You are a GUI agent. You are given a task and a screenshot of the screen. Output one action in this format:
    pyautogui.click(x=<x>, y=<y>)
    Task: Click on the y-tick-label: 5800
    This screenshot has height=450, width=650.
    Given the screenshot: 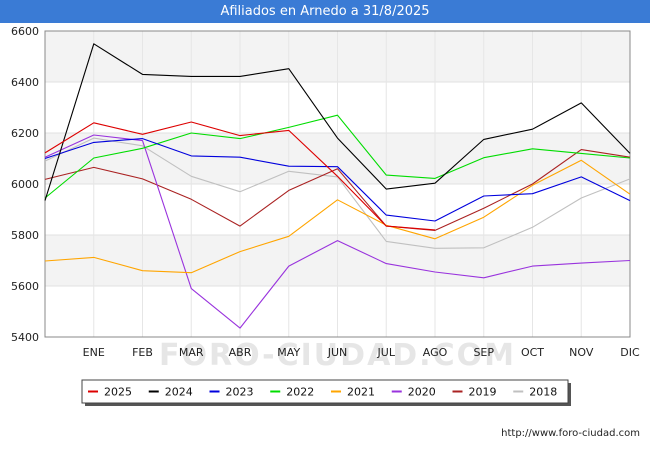 What is the action you would take?
    pyautogui.click(x=25, y=235)
    